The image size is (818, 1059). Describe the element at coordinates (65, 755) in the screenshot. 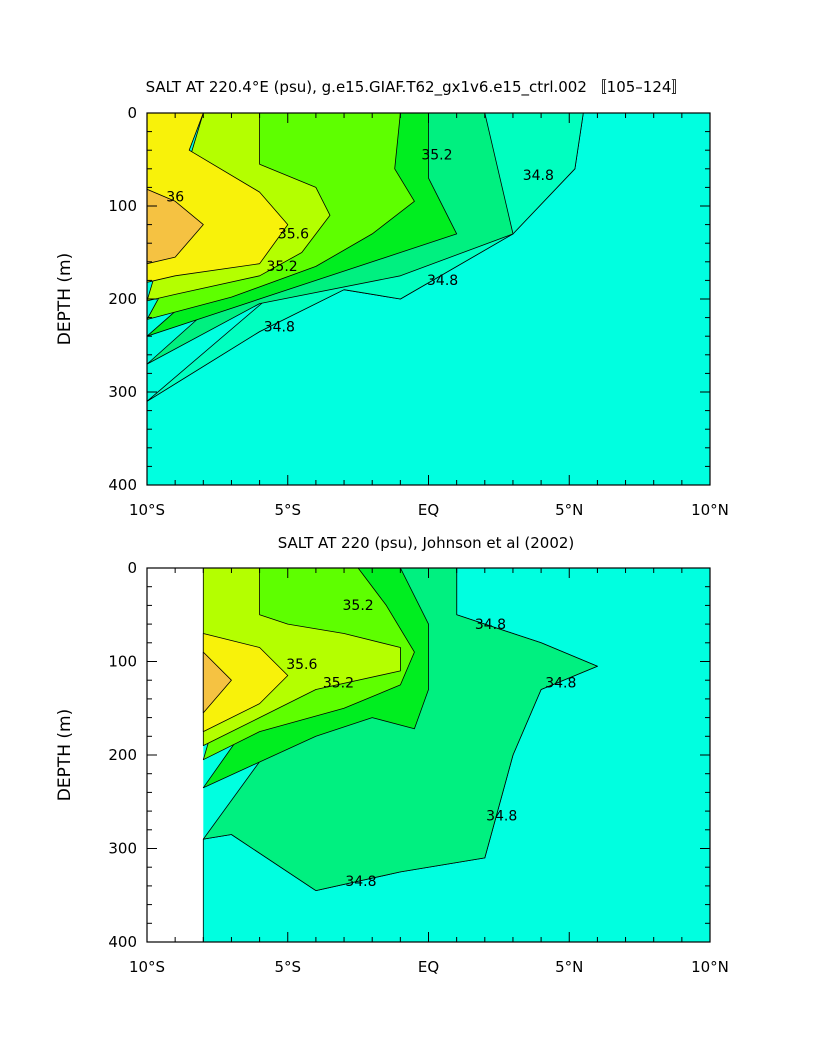

I see `panel-2-ylabel: DEPTH (m)` at that location.